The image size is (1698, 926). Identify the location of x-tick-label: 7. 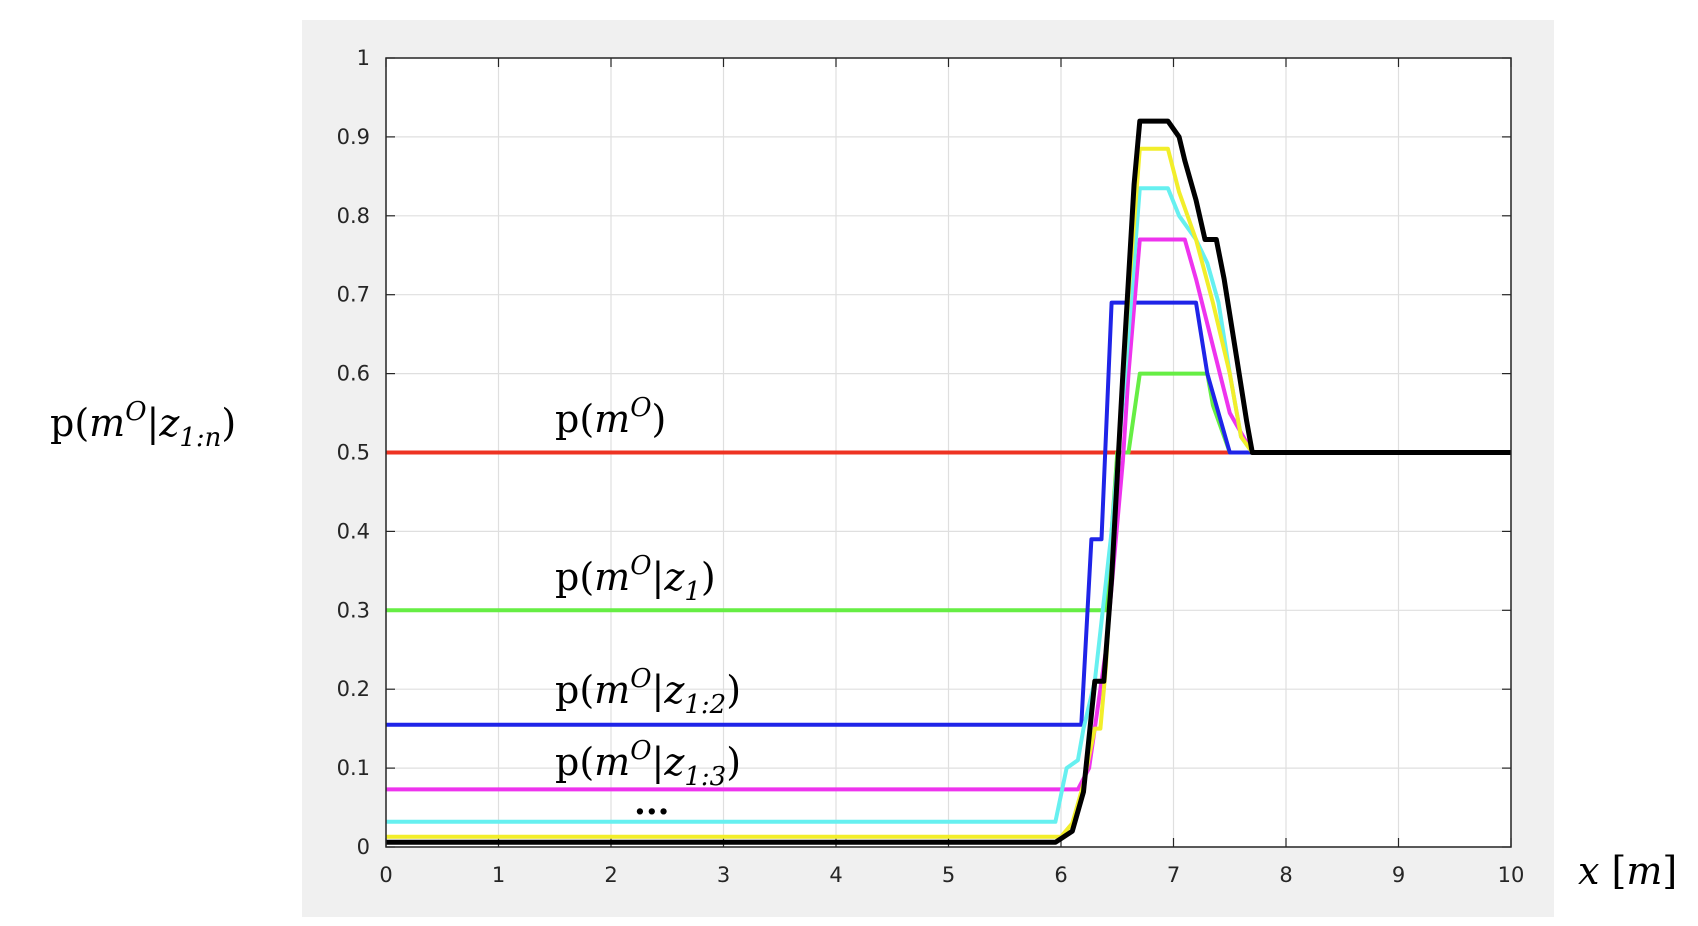
(1173, 875).